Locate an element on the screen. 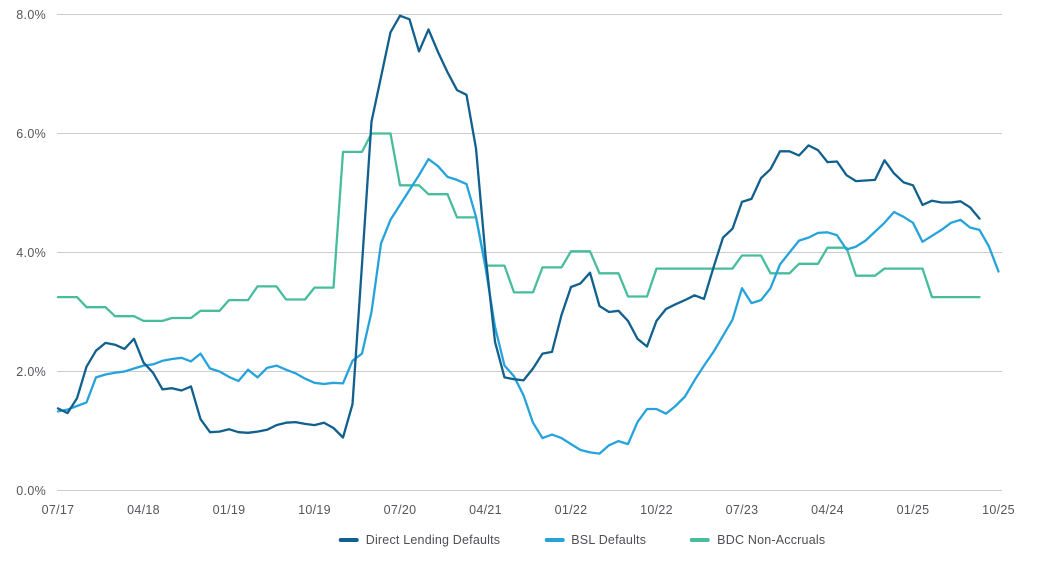 This screenshot has height=562, width=1054. legend-item-bsl-defaults: BSL Defaults is located at coordinates (595, 540).